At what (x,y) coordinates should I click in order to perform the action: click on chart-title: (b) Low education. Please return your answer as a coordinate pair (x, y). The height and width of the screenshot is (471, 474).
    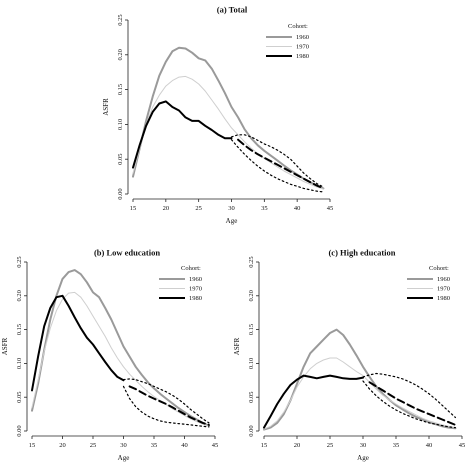
    Looking at the image, I should click on (127, 252).